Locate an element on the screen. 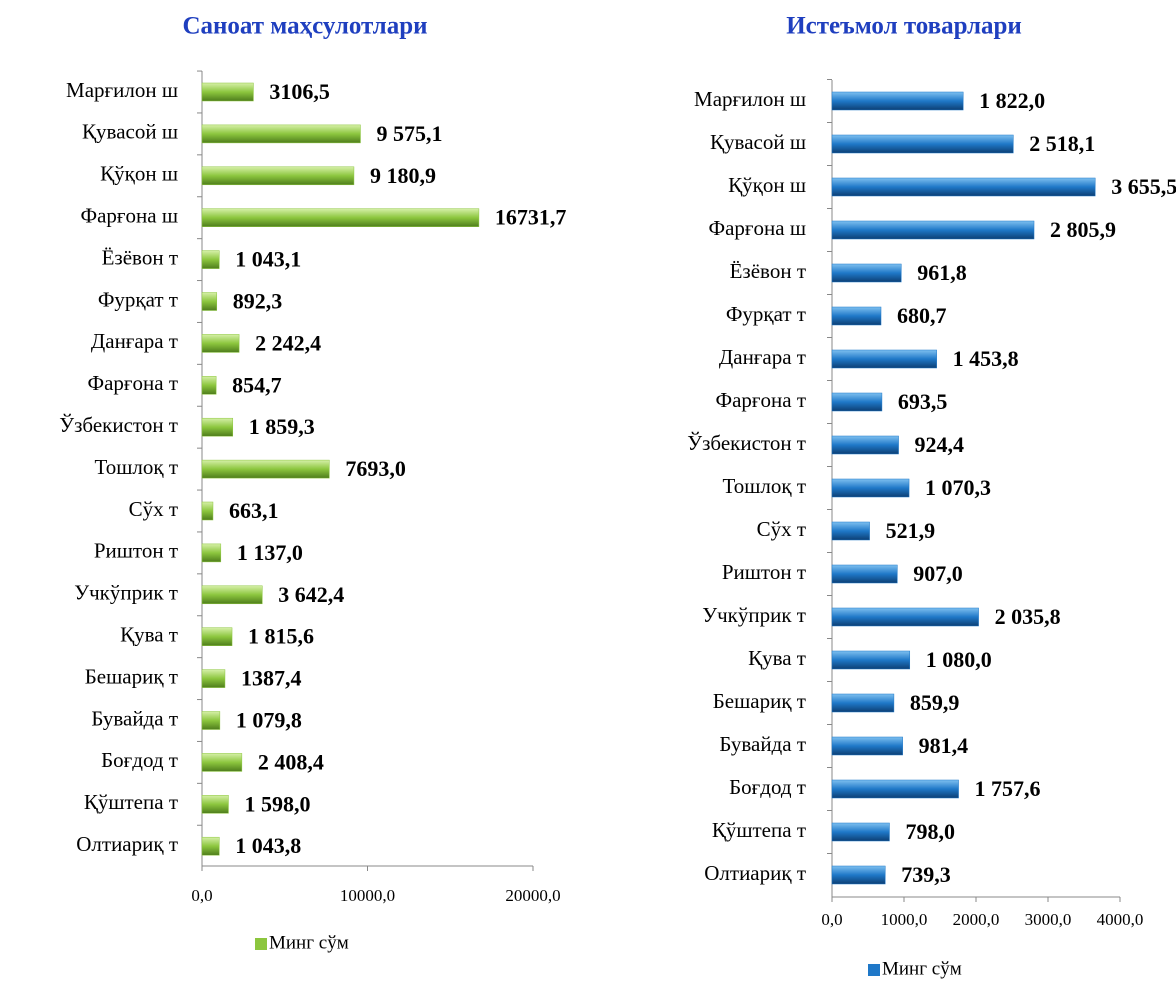 The image size is (1176, 987). value-label: 3106,5 is located at coordinates (299, 91).